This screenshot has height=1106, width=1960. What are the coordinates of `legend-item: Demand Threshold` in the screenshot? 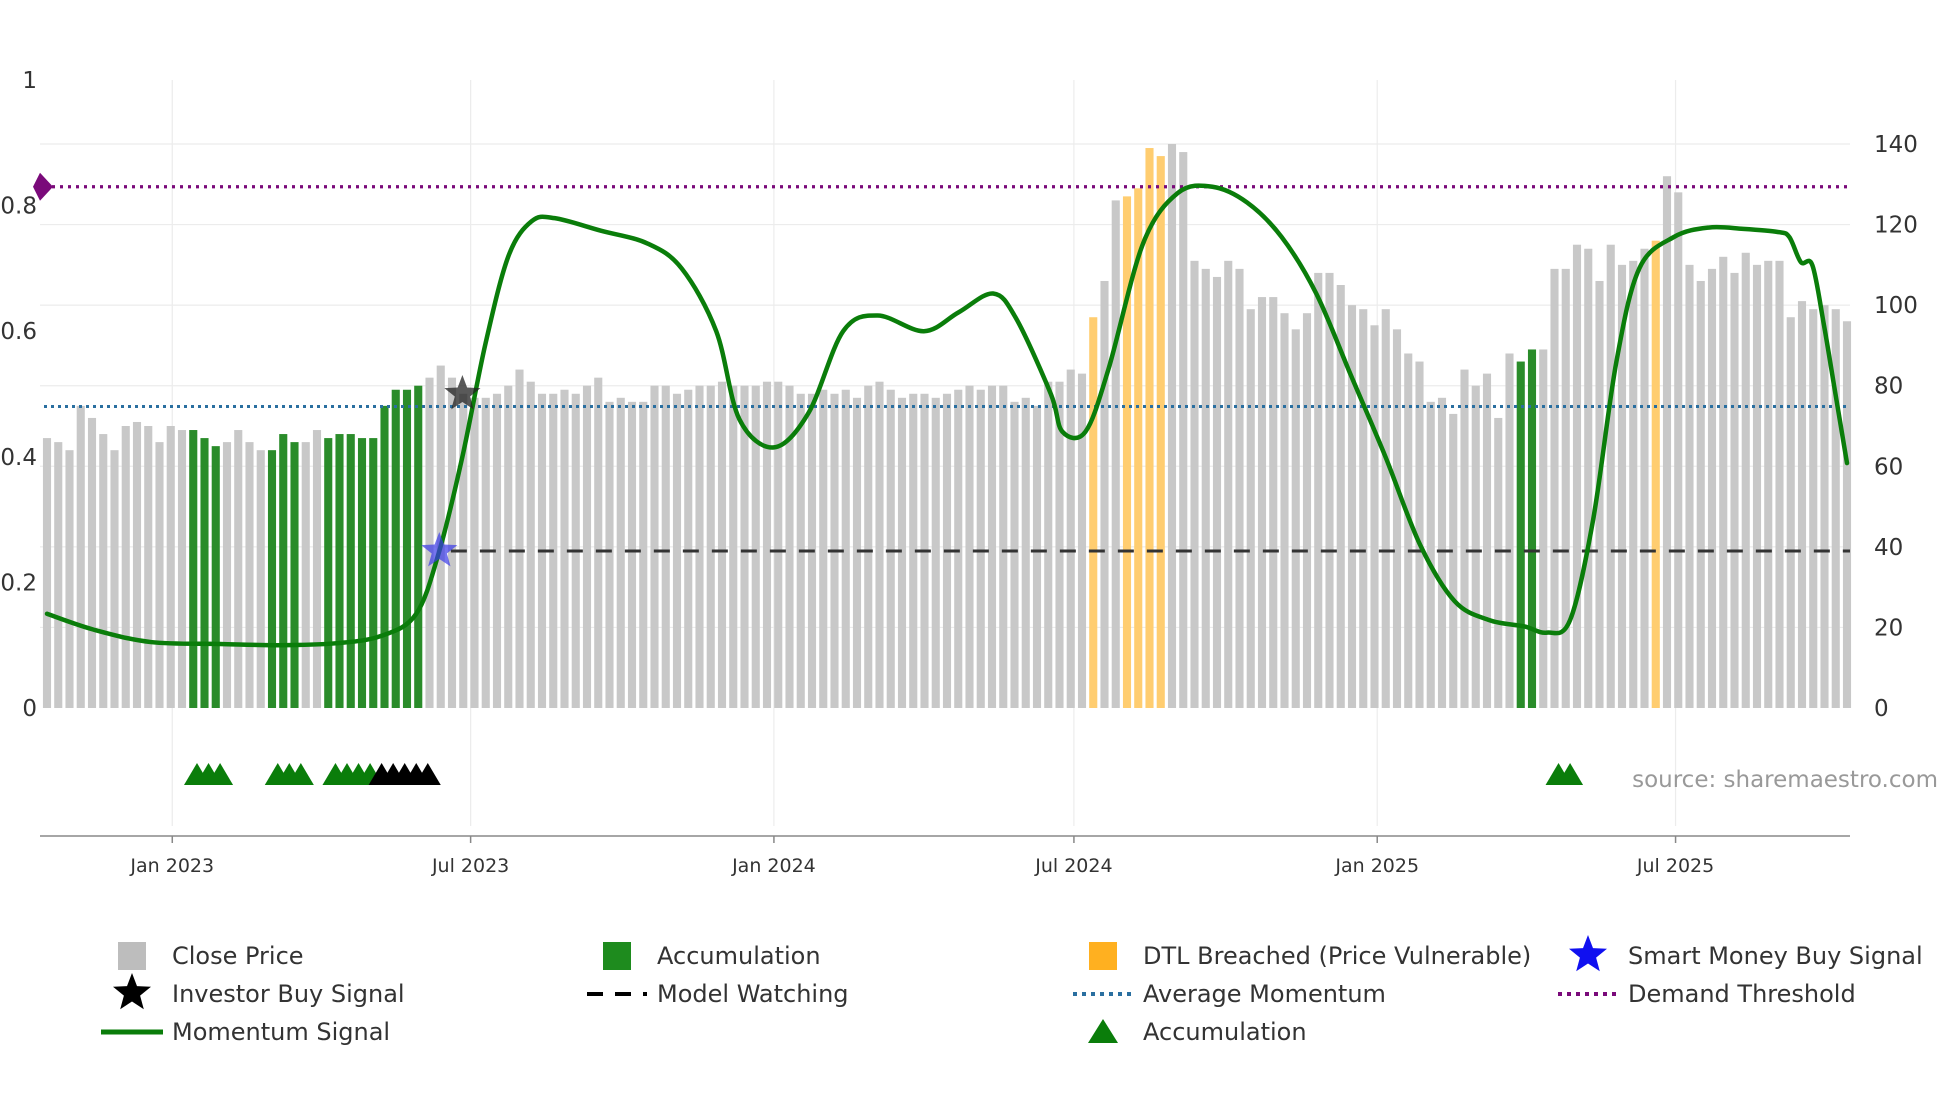 It's located at (1707, 994).